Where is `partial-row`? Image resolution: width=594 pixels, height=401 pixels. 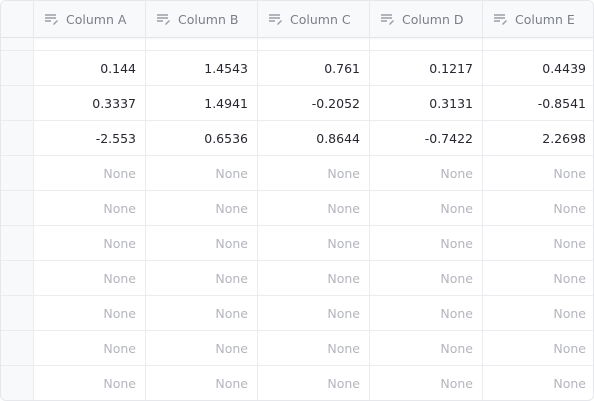
partial-row is located at coordinates (297, 44).